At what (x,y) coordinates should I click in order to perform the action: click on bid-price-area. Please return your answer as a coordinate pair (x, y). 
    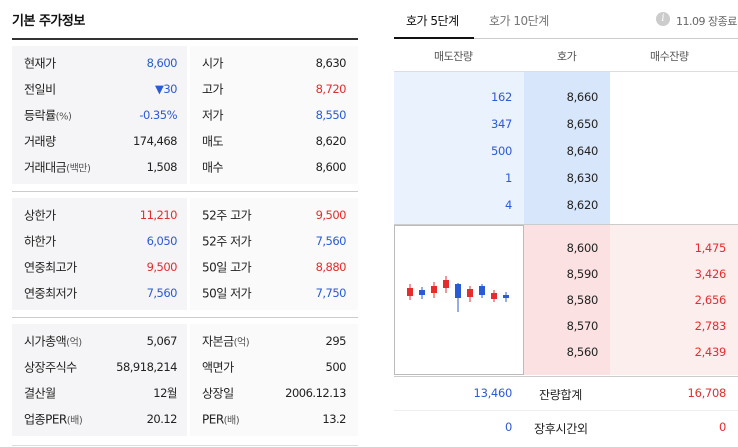
    Looking at the image, I should click on (567, 300).